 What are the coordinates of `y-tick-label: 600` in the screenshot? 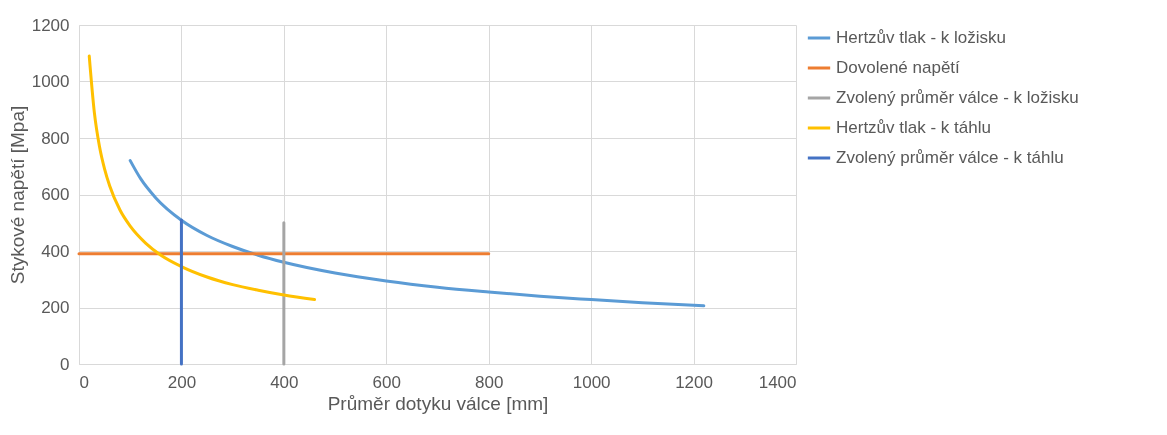 It's located at (55, 194).